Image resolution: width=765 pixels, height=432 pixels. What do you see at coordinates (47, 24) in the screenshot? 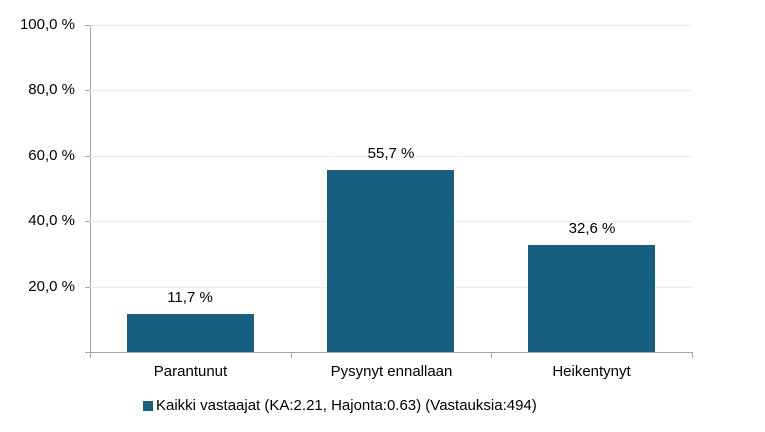
I see `y-tick-label: 100,0 %` at bounding box center [47, 24].